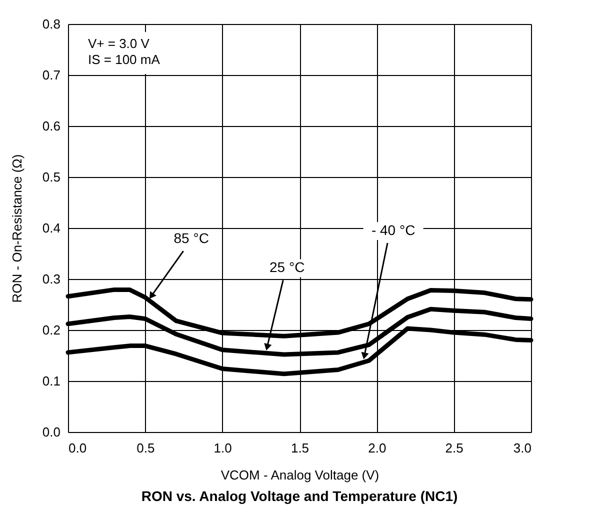 The width and height of the screenshot is (592, 523). What do you see at coordinates (145, 448) in the screenshot?
I see `x-tick-label: 0.5` at bounding box center [145, 448].